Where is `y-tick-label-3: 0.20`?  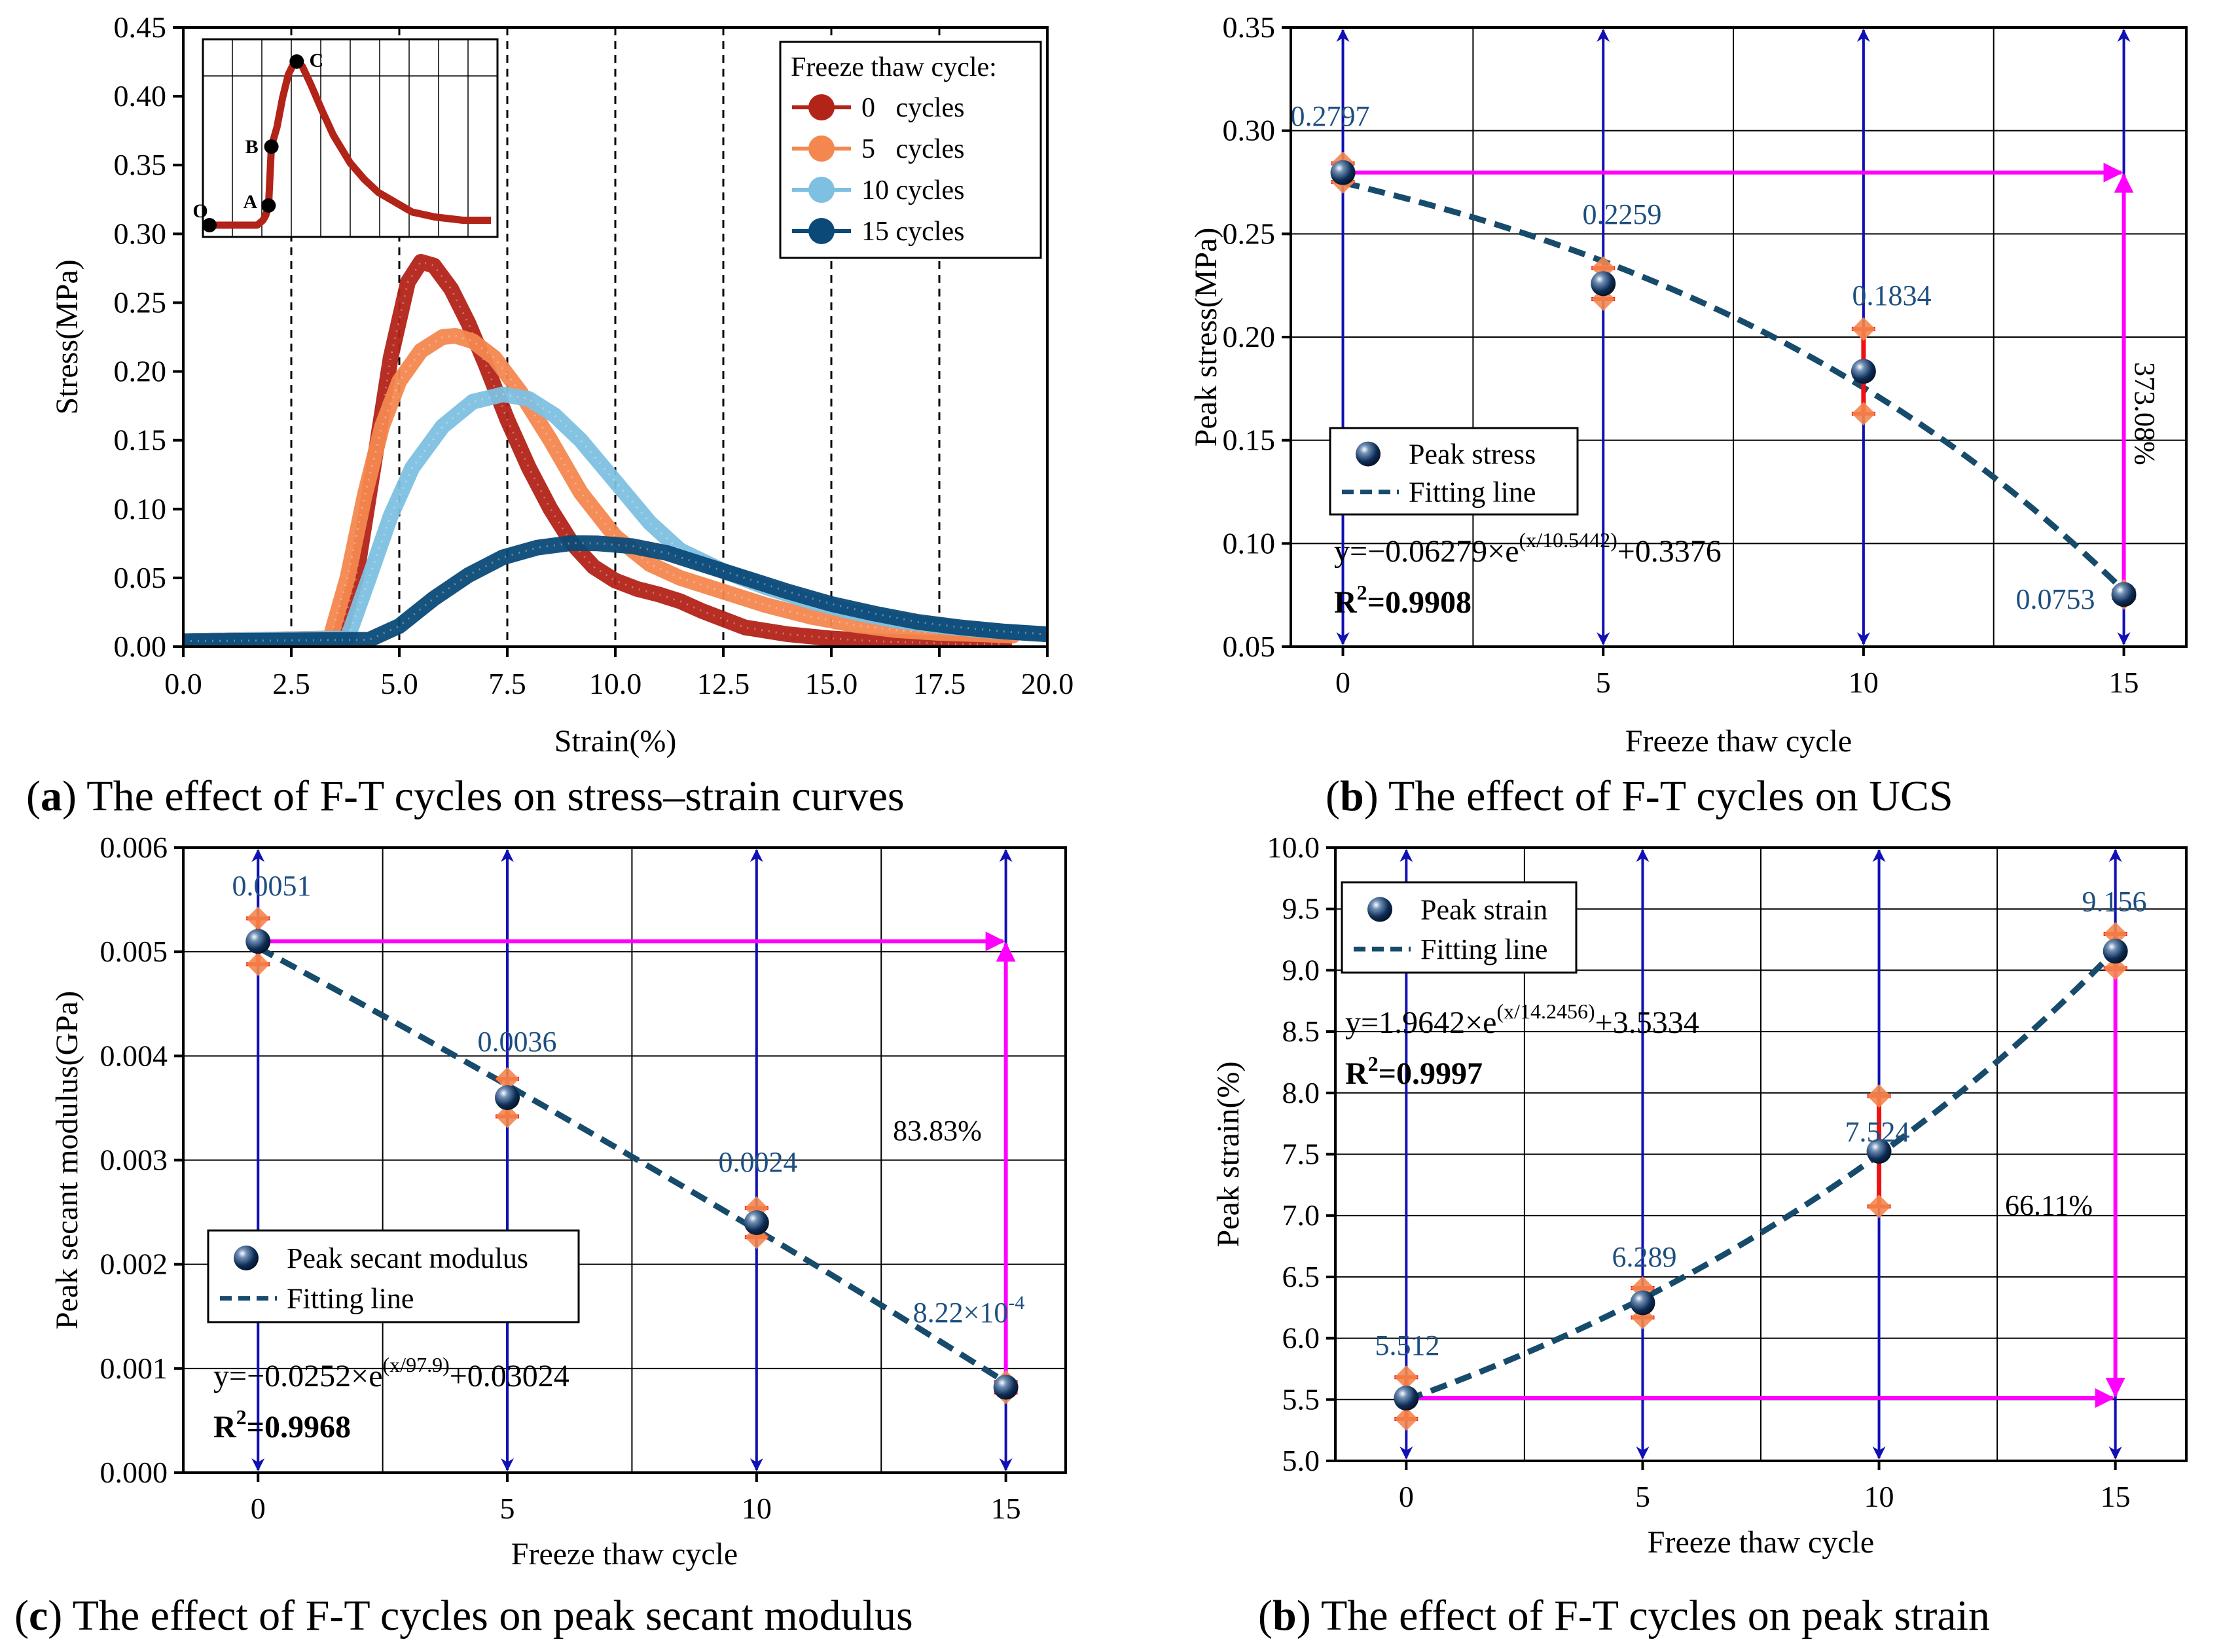 y-tick-label-3: 0.20 is located at coordinates (1249, 336).